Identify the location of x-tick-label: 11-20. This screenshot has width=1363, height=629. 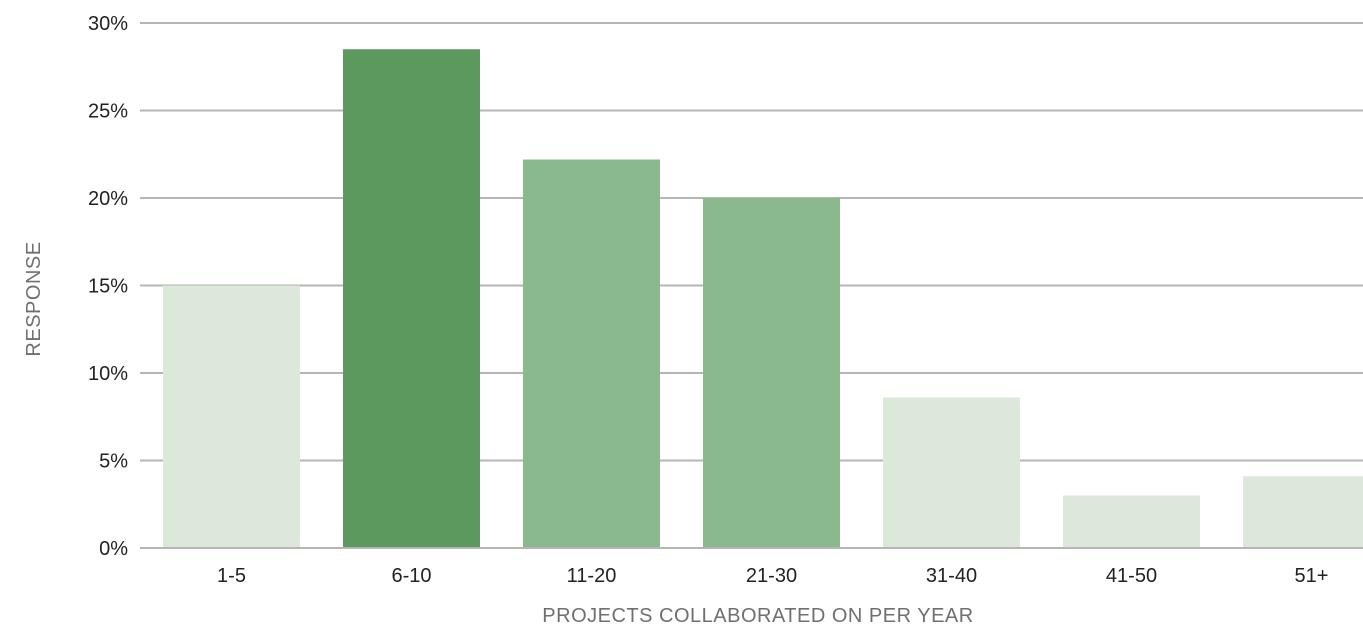
(592, 576).